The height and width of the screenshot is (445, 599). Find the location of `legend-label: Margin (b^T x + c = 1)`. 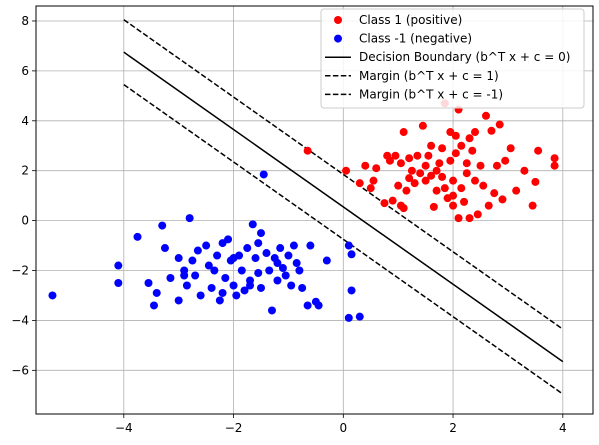

legend-label: Margin (b^T x + c = 1) is located at coordinates (429, 76).